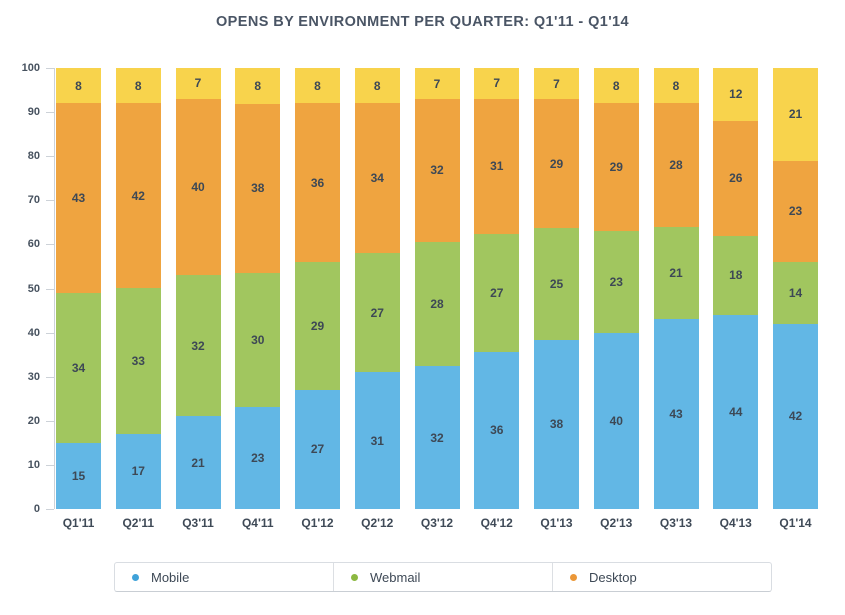 This screenshot has width=845, height=615. I want to click on bar-segment-desktop: 42, so click(138, 196).